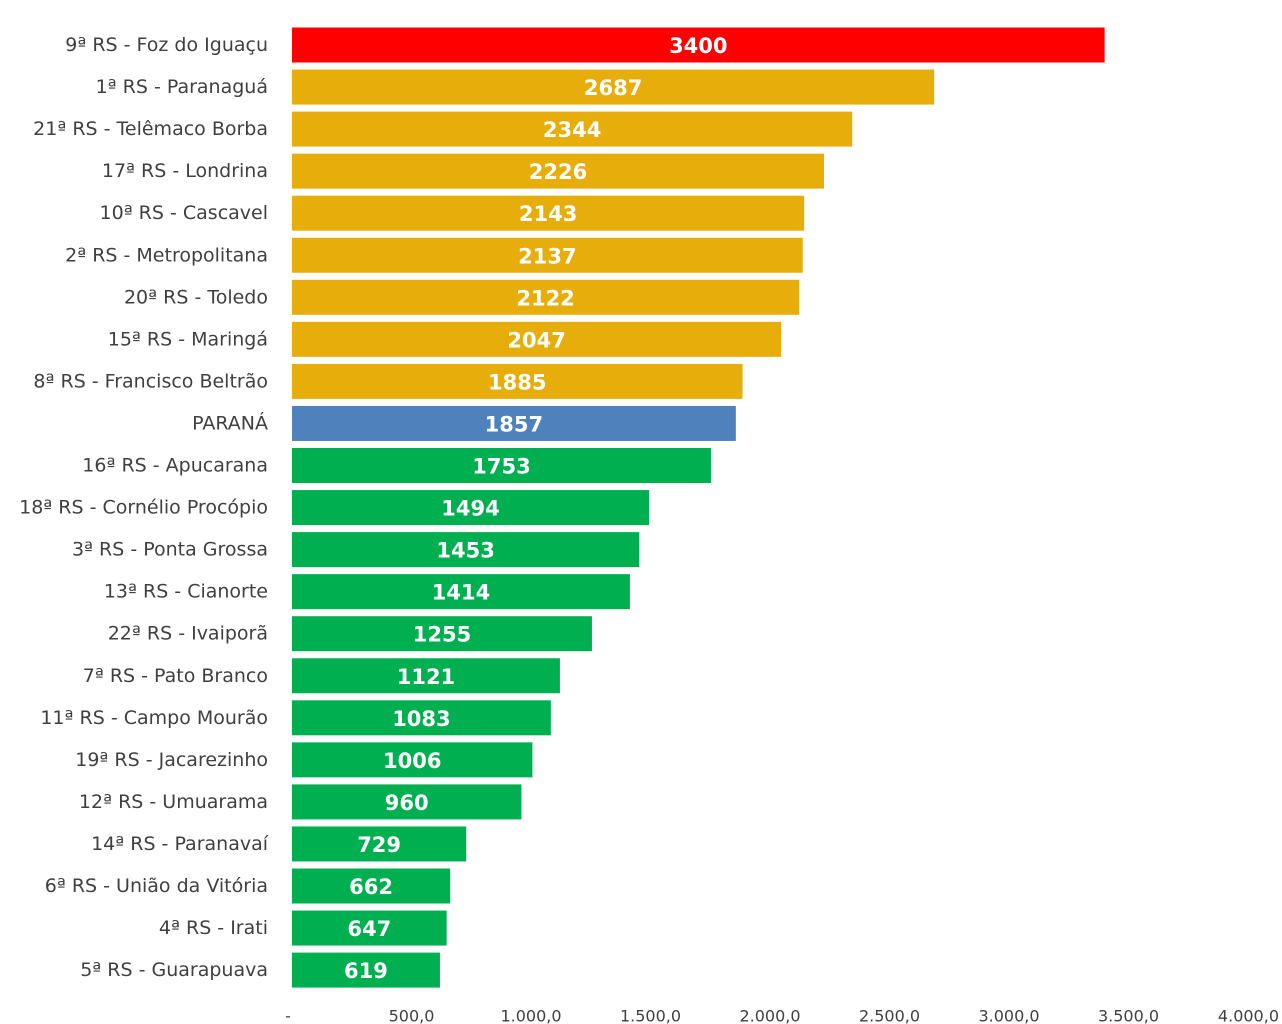 The height and width of the screenshot is (1024, 1282). I want to click on bar-value-label: 1494, so click(470, 509).